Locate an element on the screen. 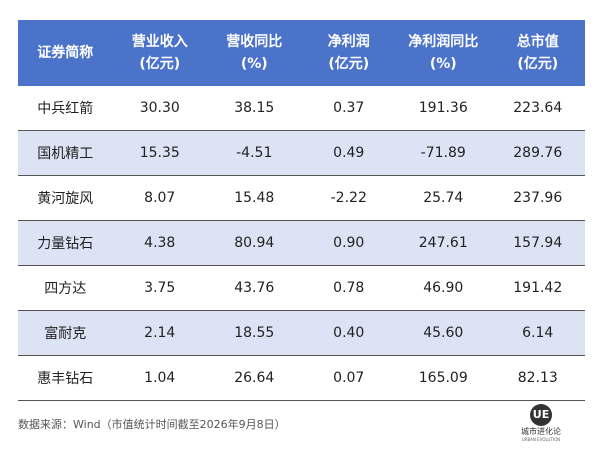 This screenshot has width=600, height=463. logo-name: 城市进化论 is located at coordinates (541, 431).